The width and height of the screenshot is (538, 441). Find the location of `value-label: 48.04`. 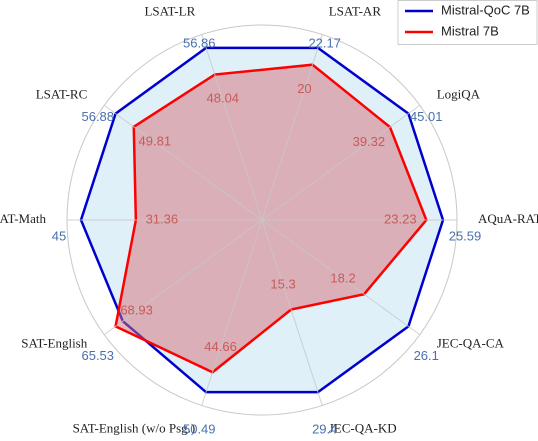

value-label: 48.04 is located at coordinates (223, 98).